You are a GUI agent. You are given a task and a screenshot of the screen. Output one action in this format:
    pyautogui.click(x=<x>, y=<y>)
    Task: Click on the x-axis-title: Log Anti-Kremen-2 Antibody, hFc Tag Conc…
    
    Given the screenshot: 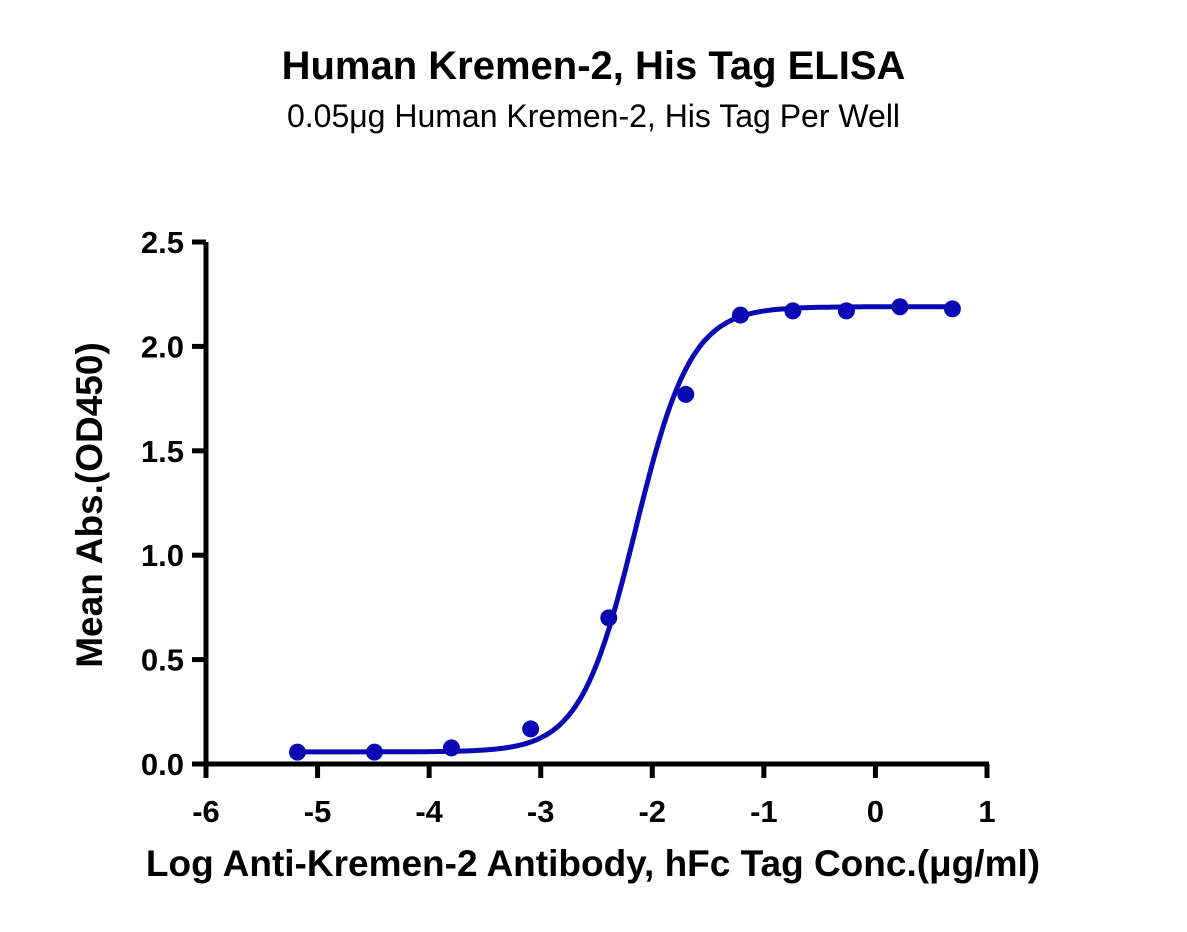 What is the action you would take?
    pyautogui.click(x=593, y=863)
    